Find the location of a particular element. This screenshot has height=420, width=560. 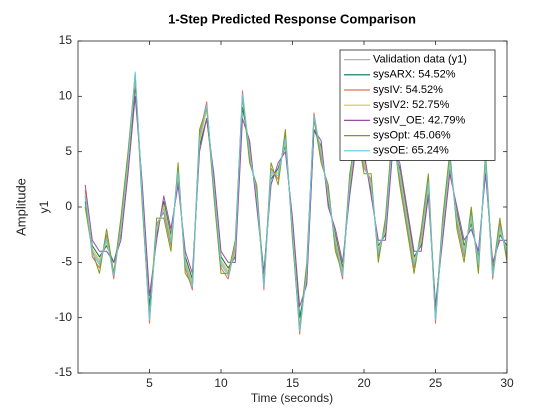

y-tick-label: 0 is located at coordinates (68, 206).